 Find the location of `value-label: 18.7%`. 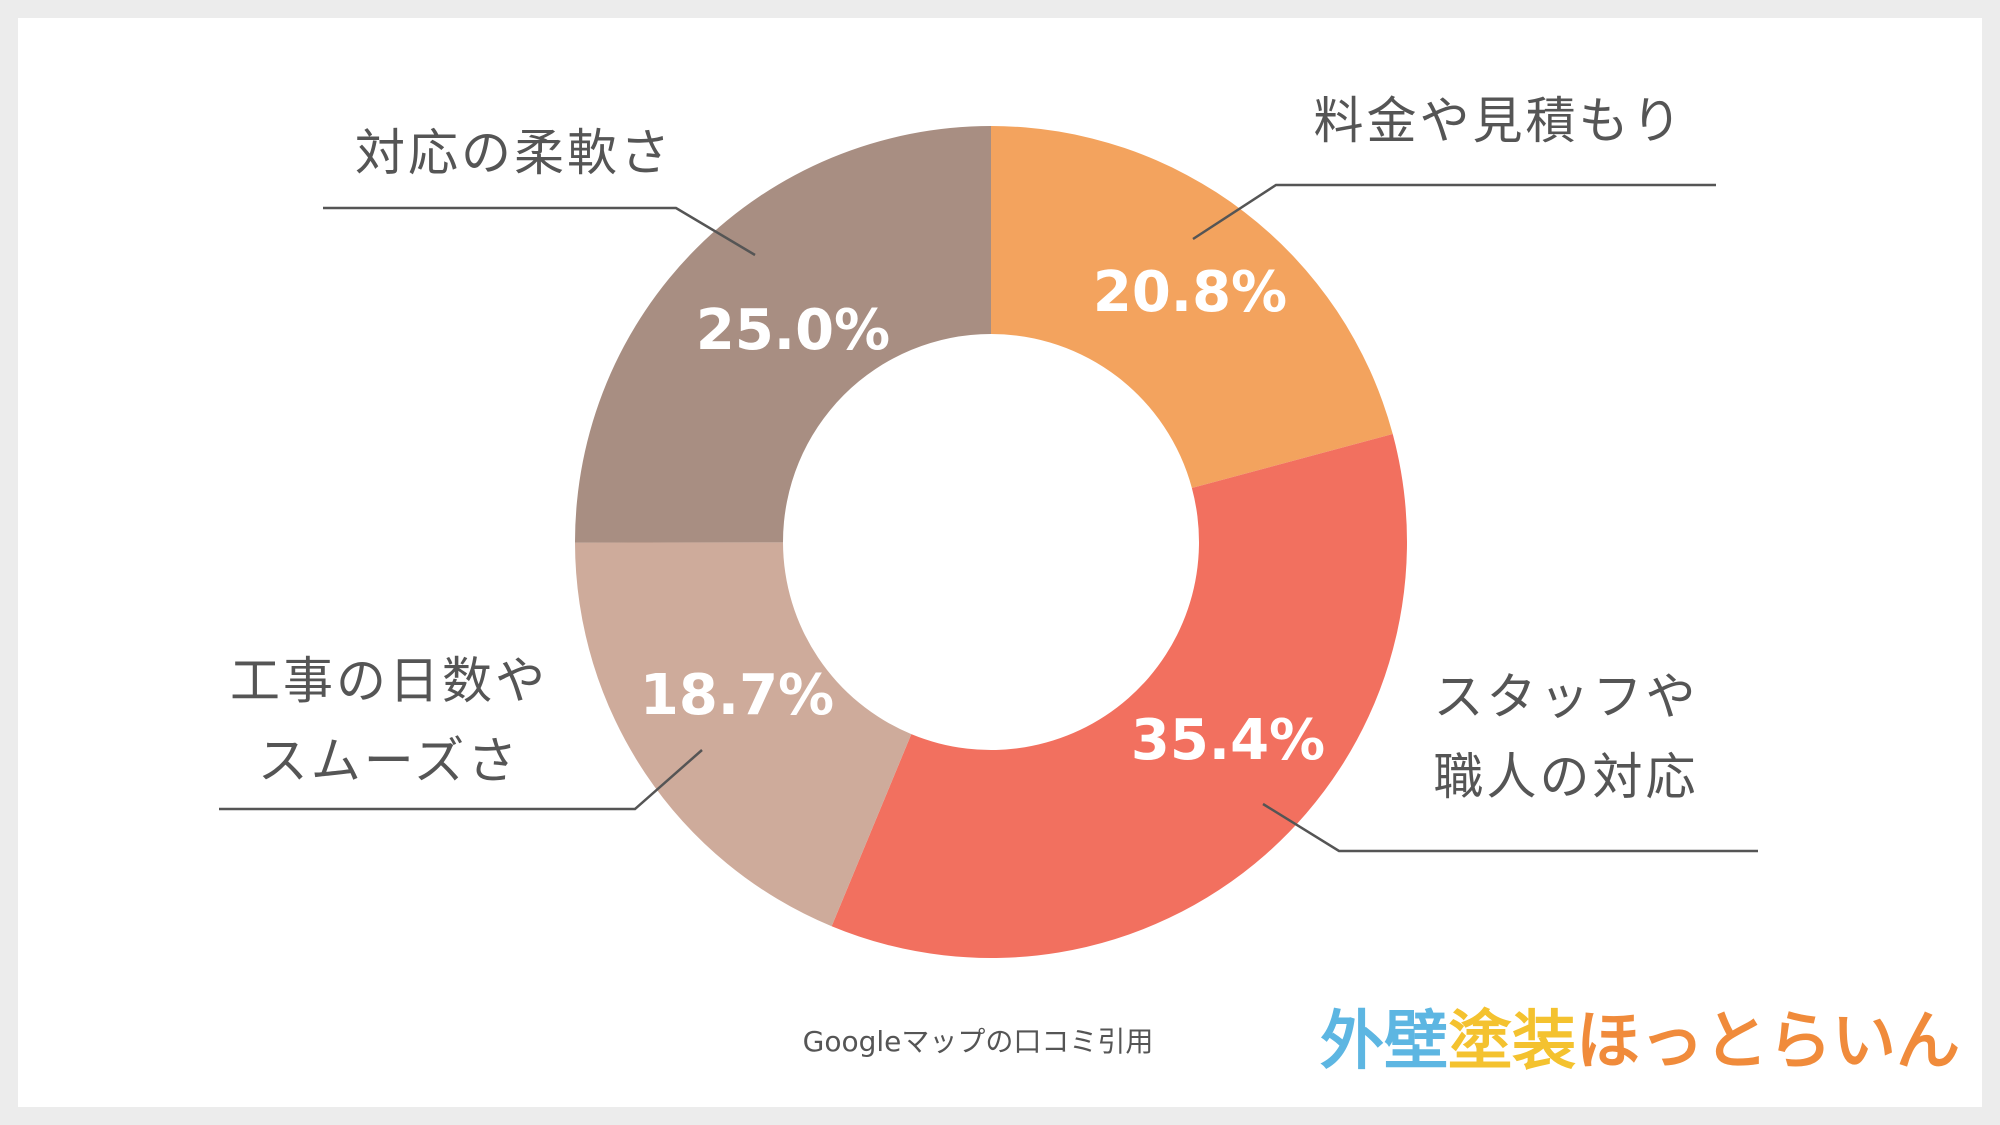

value-label: 18.7% is located at coordinates (737, 695).